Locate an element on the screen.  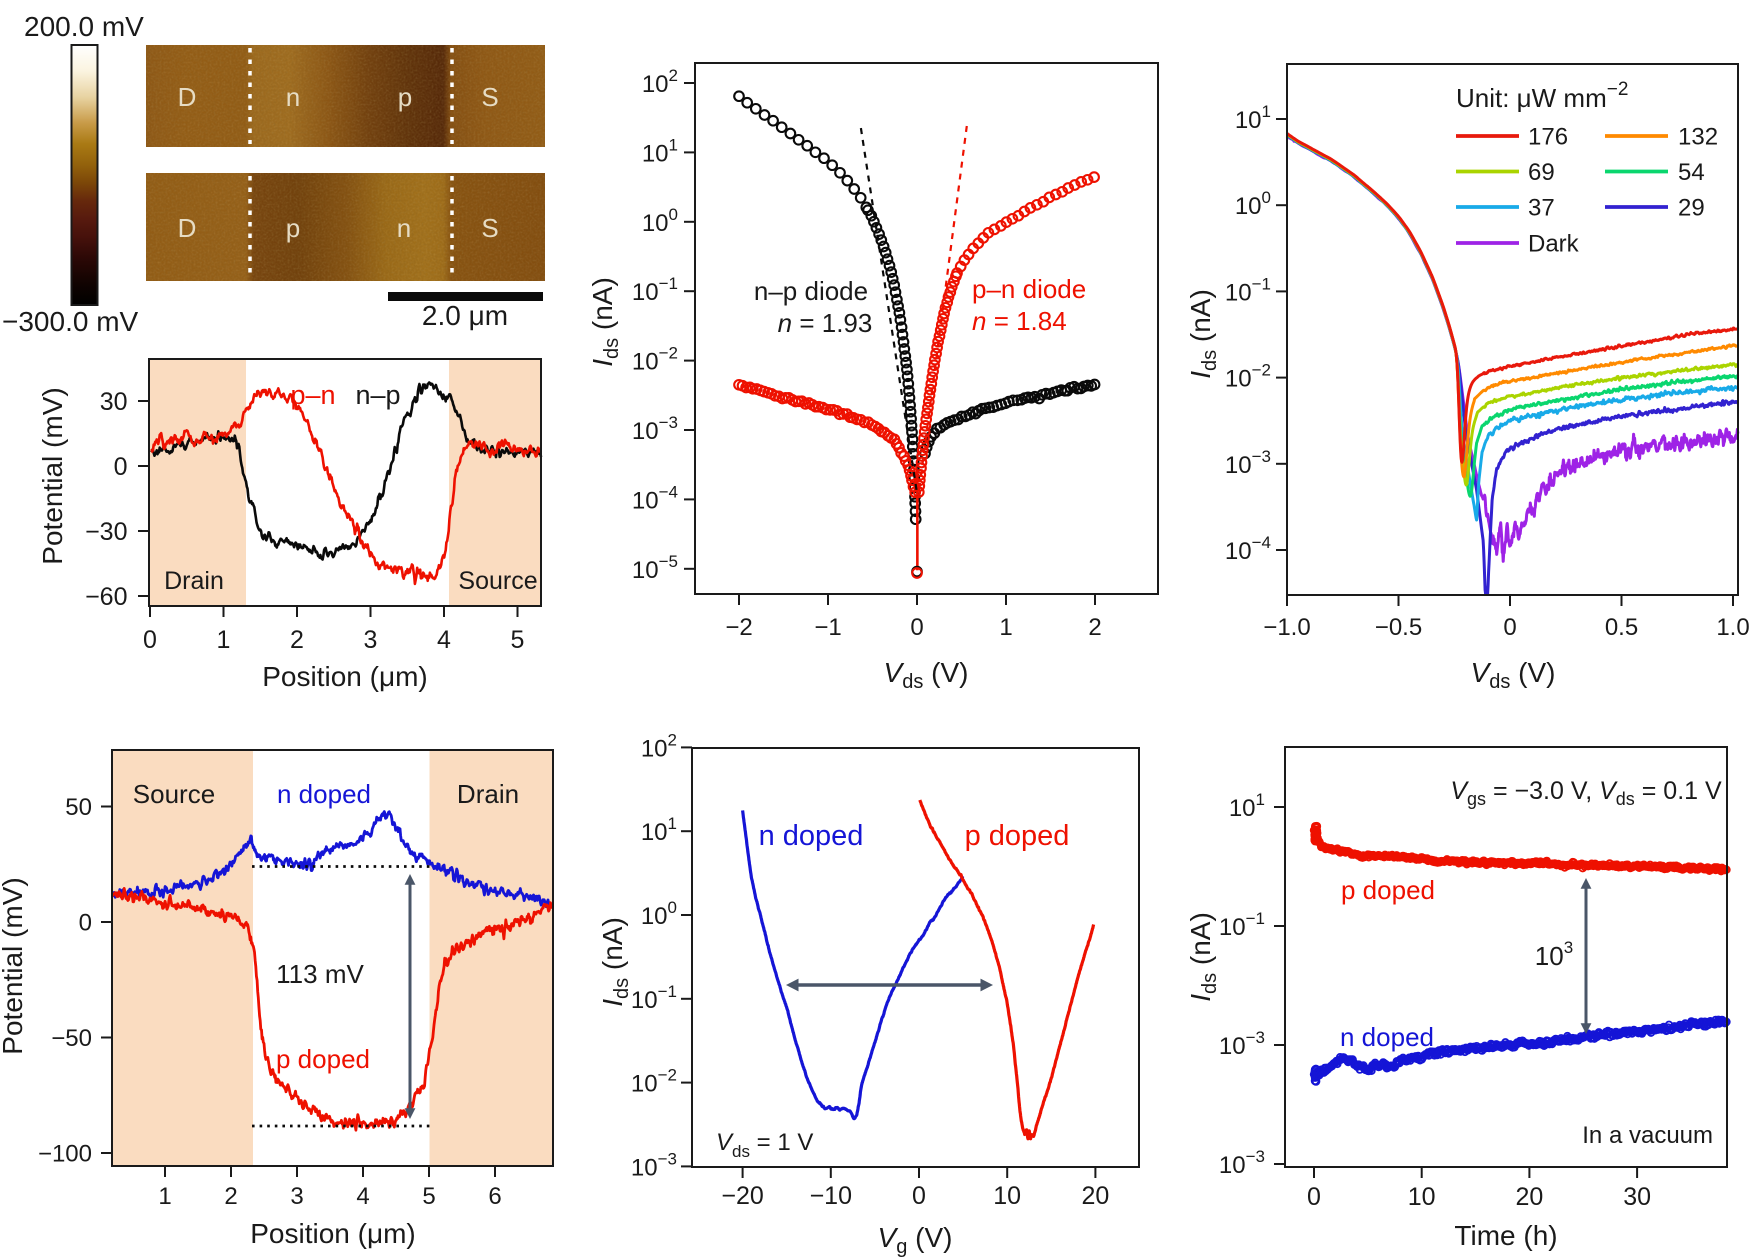
svg-text: 113 mV is located at coordinates (320, 974).